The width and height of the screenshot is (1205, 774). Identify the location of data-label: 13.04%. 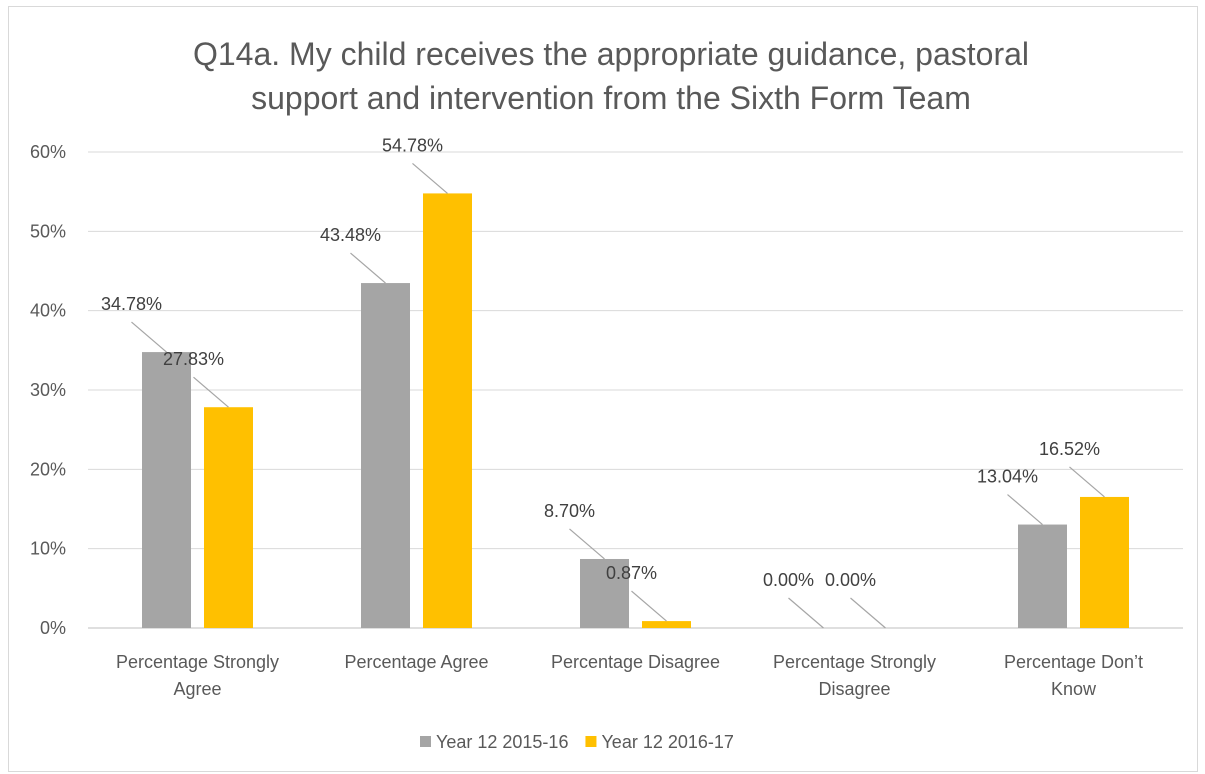
(1007, 477).